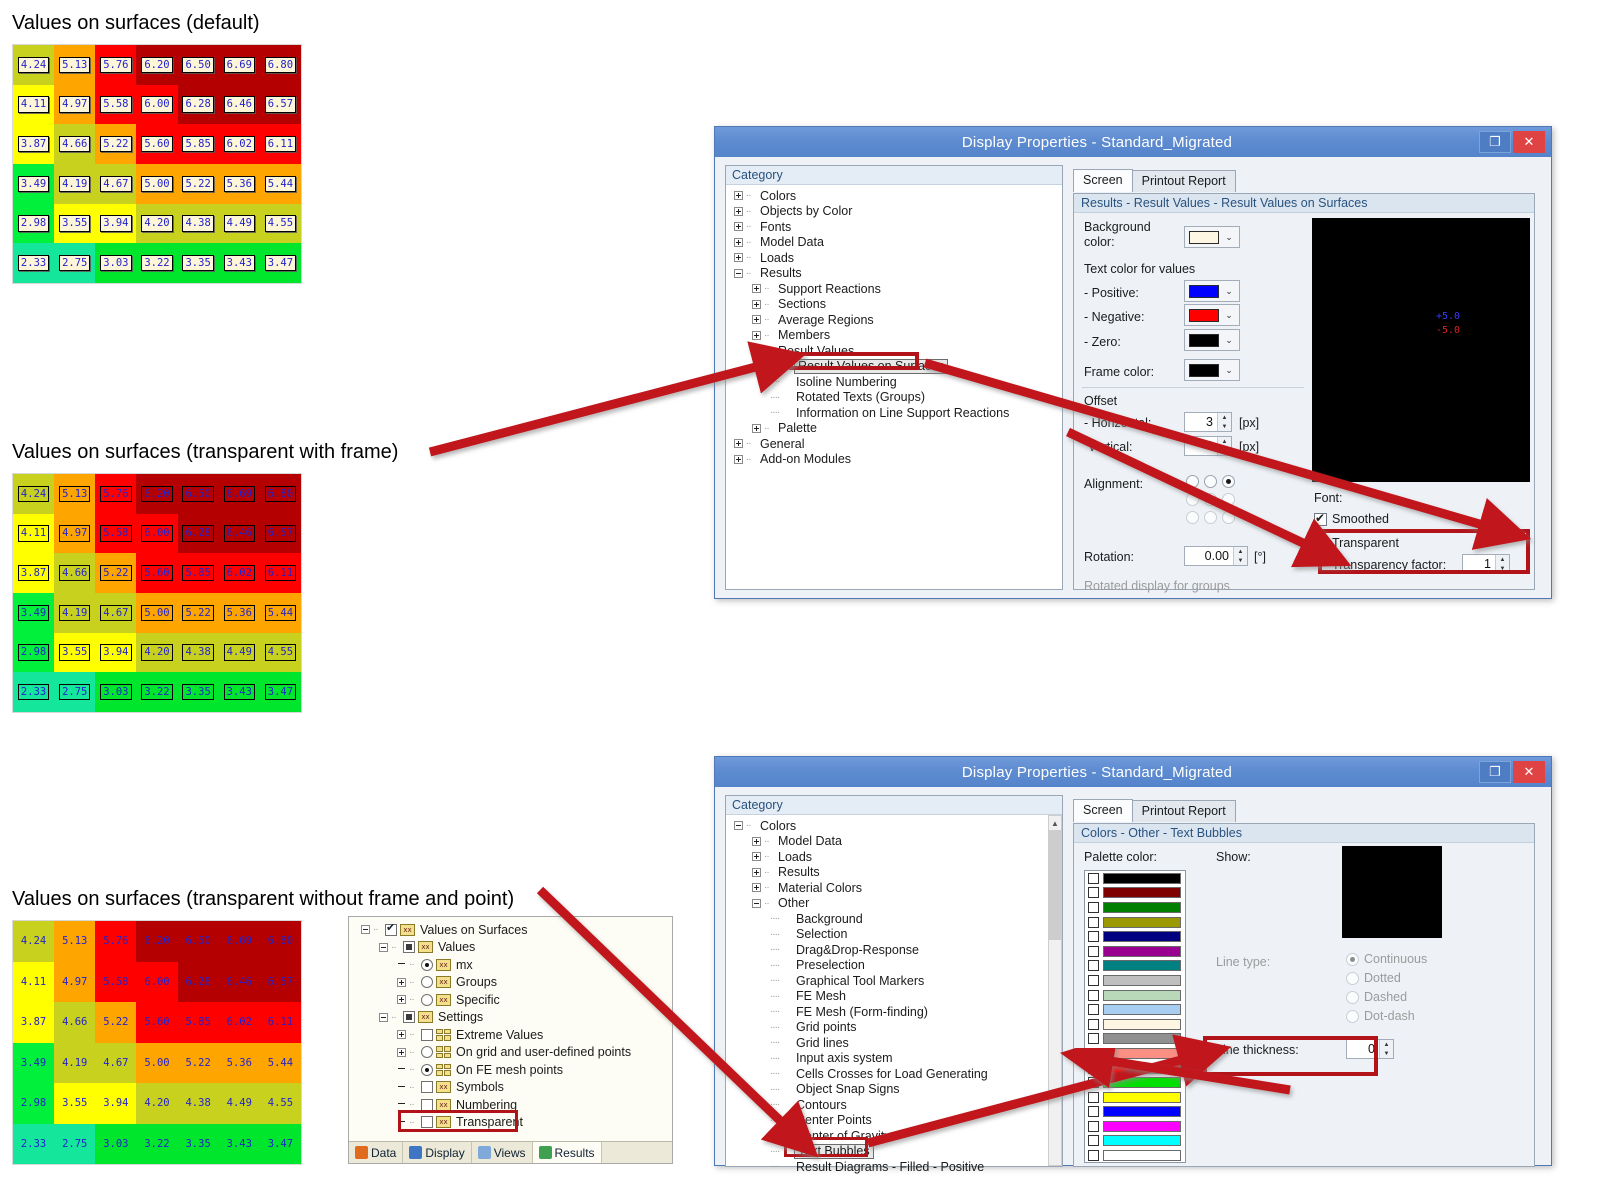 This screenshot has height=1200, width=1600. I want to click on transparency-factor-value: 1, so click(1487, 564).